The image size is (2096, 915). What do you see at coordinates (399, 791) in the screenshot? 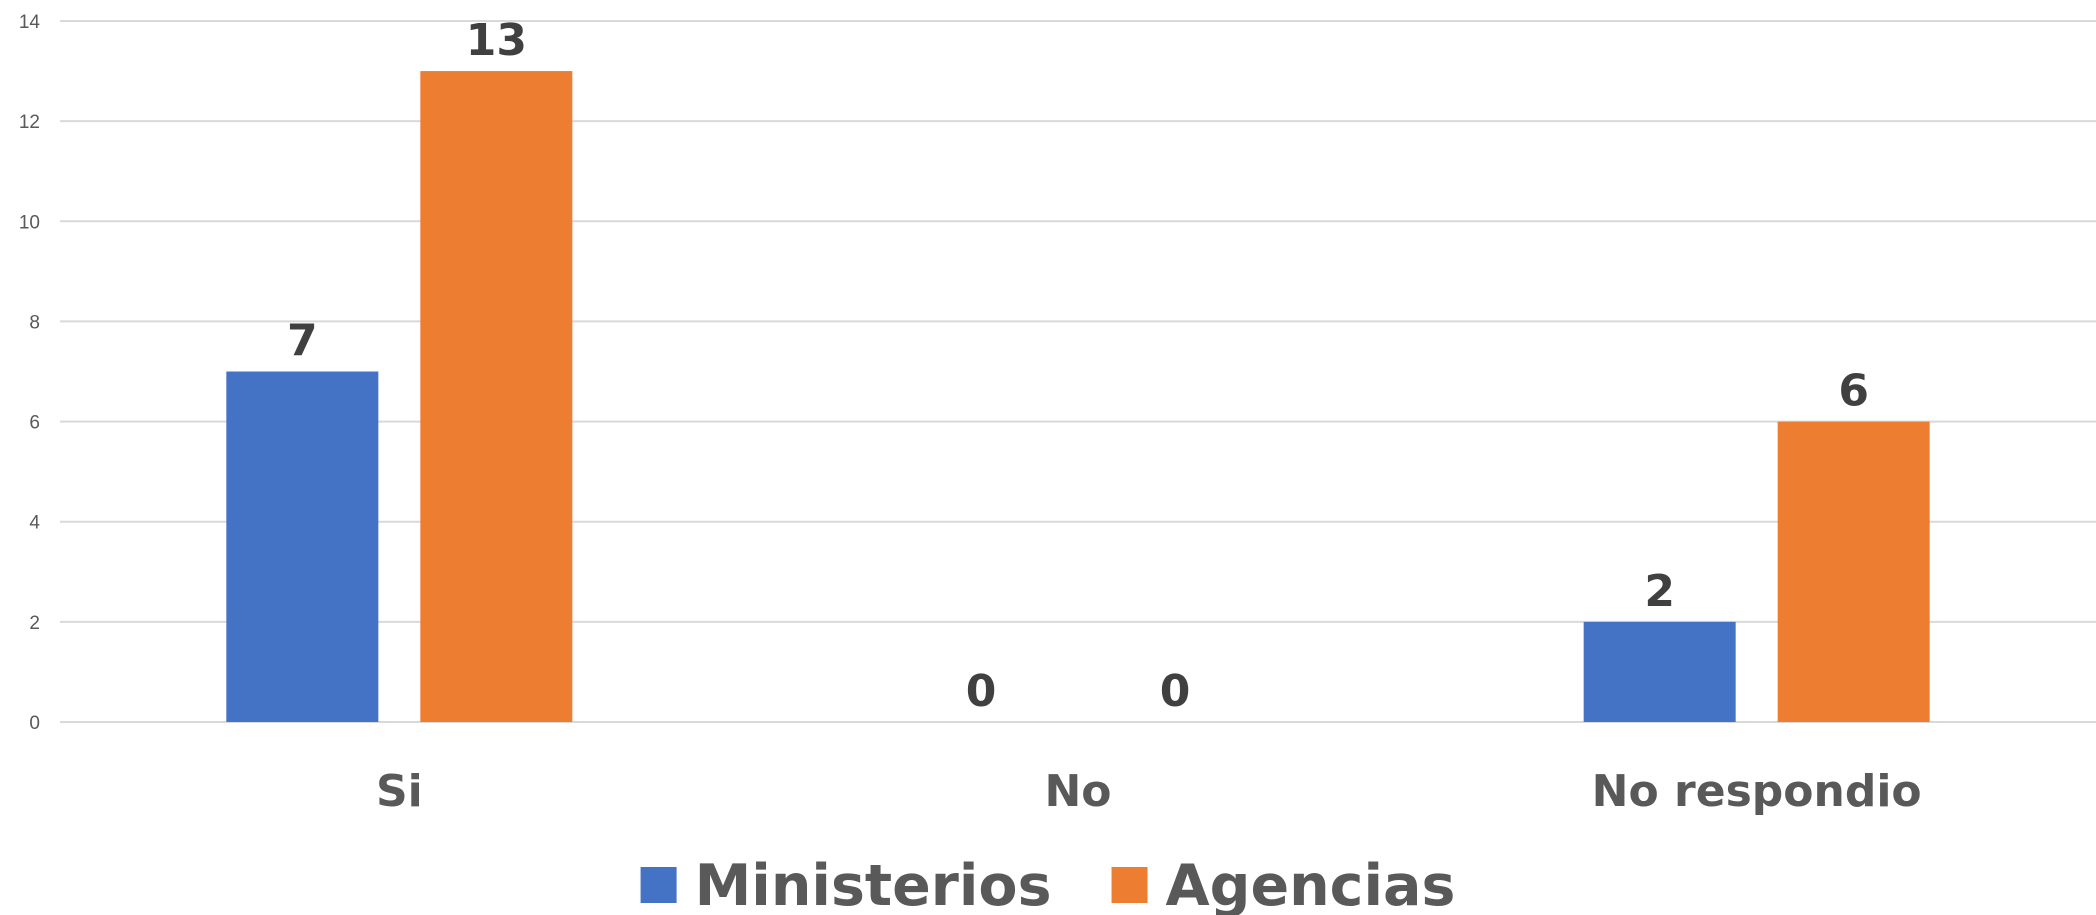
I see `x-category-label: Si` at bounding box center [399, 791].